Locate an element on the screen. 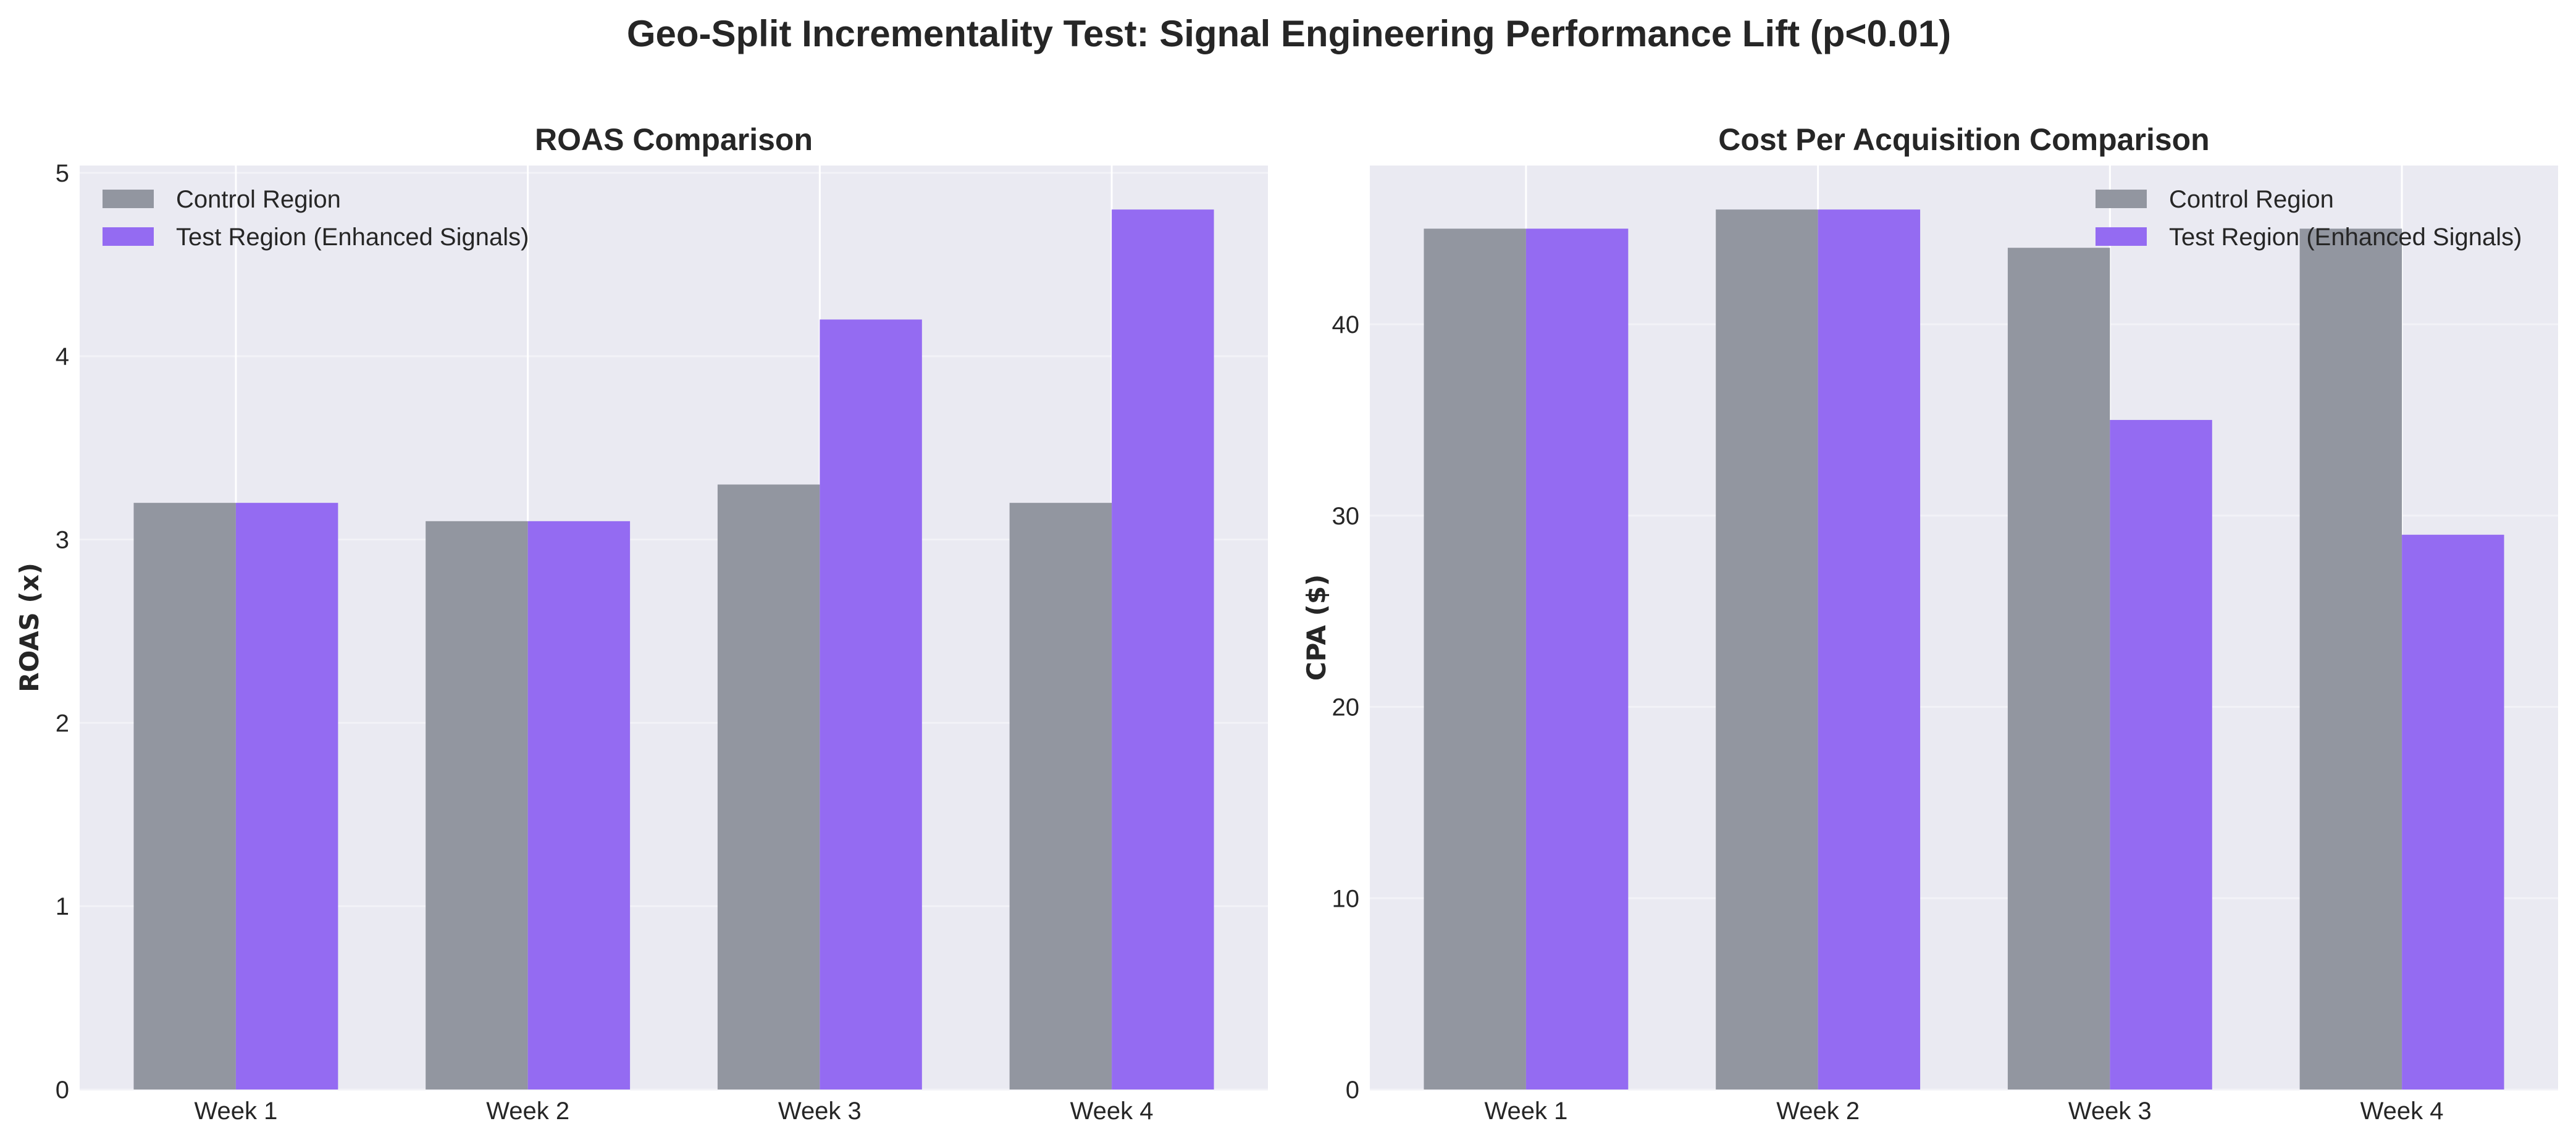  y-tick-label: 4 is located at coordinates (63, 357).